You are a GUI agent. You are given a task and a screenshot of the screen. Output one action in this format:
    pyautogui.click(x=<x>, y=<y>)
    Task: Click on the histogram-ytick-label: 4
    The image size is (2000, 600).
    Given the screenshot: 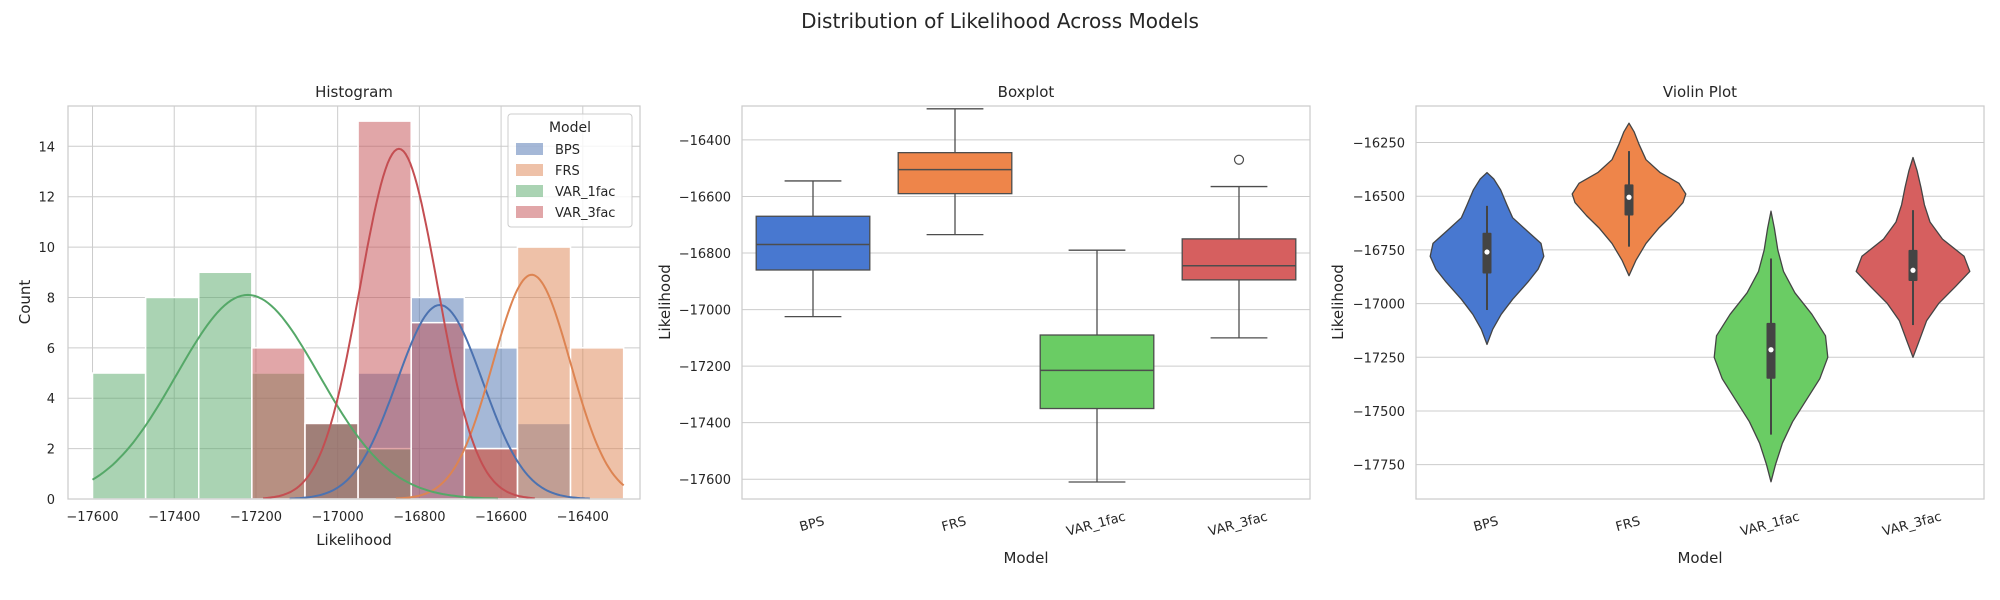 What is the action you would take?
    pyautogui.click(x=51, y=399)
    